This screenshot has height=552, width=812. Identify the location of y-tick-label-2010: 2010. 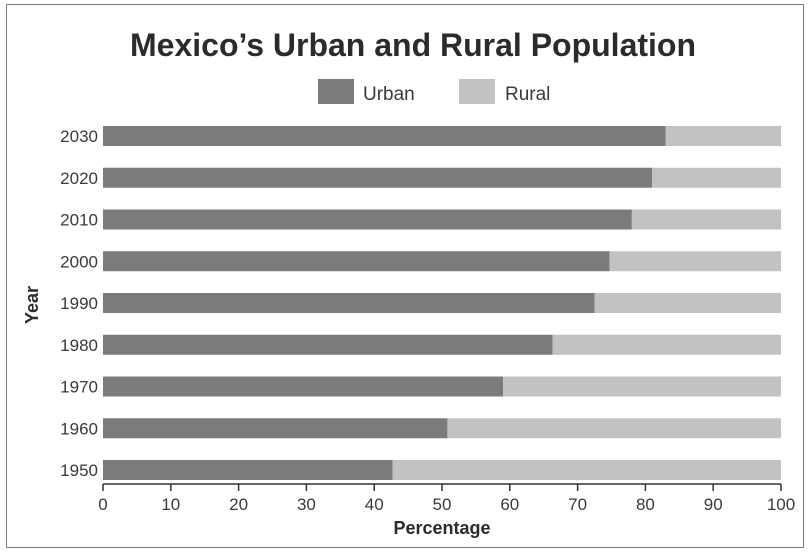
(79, 220).